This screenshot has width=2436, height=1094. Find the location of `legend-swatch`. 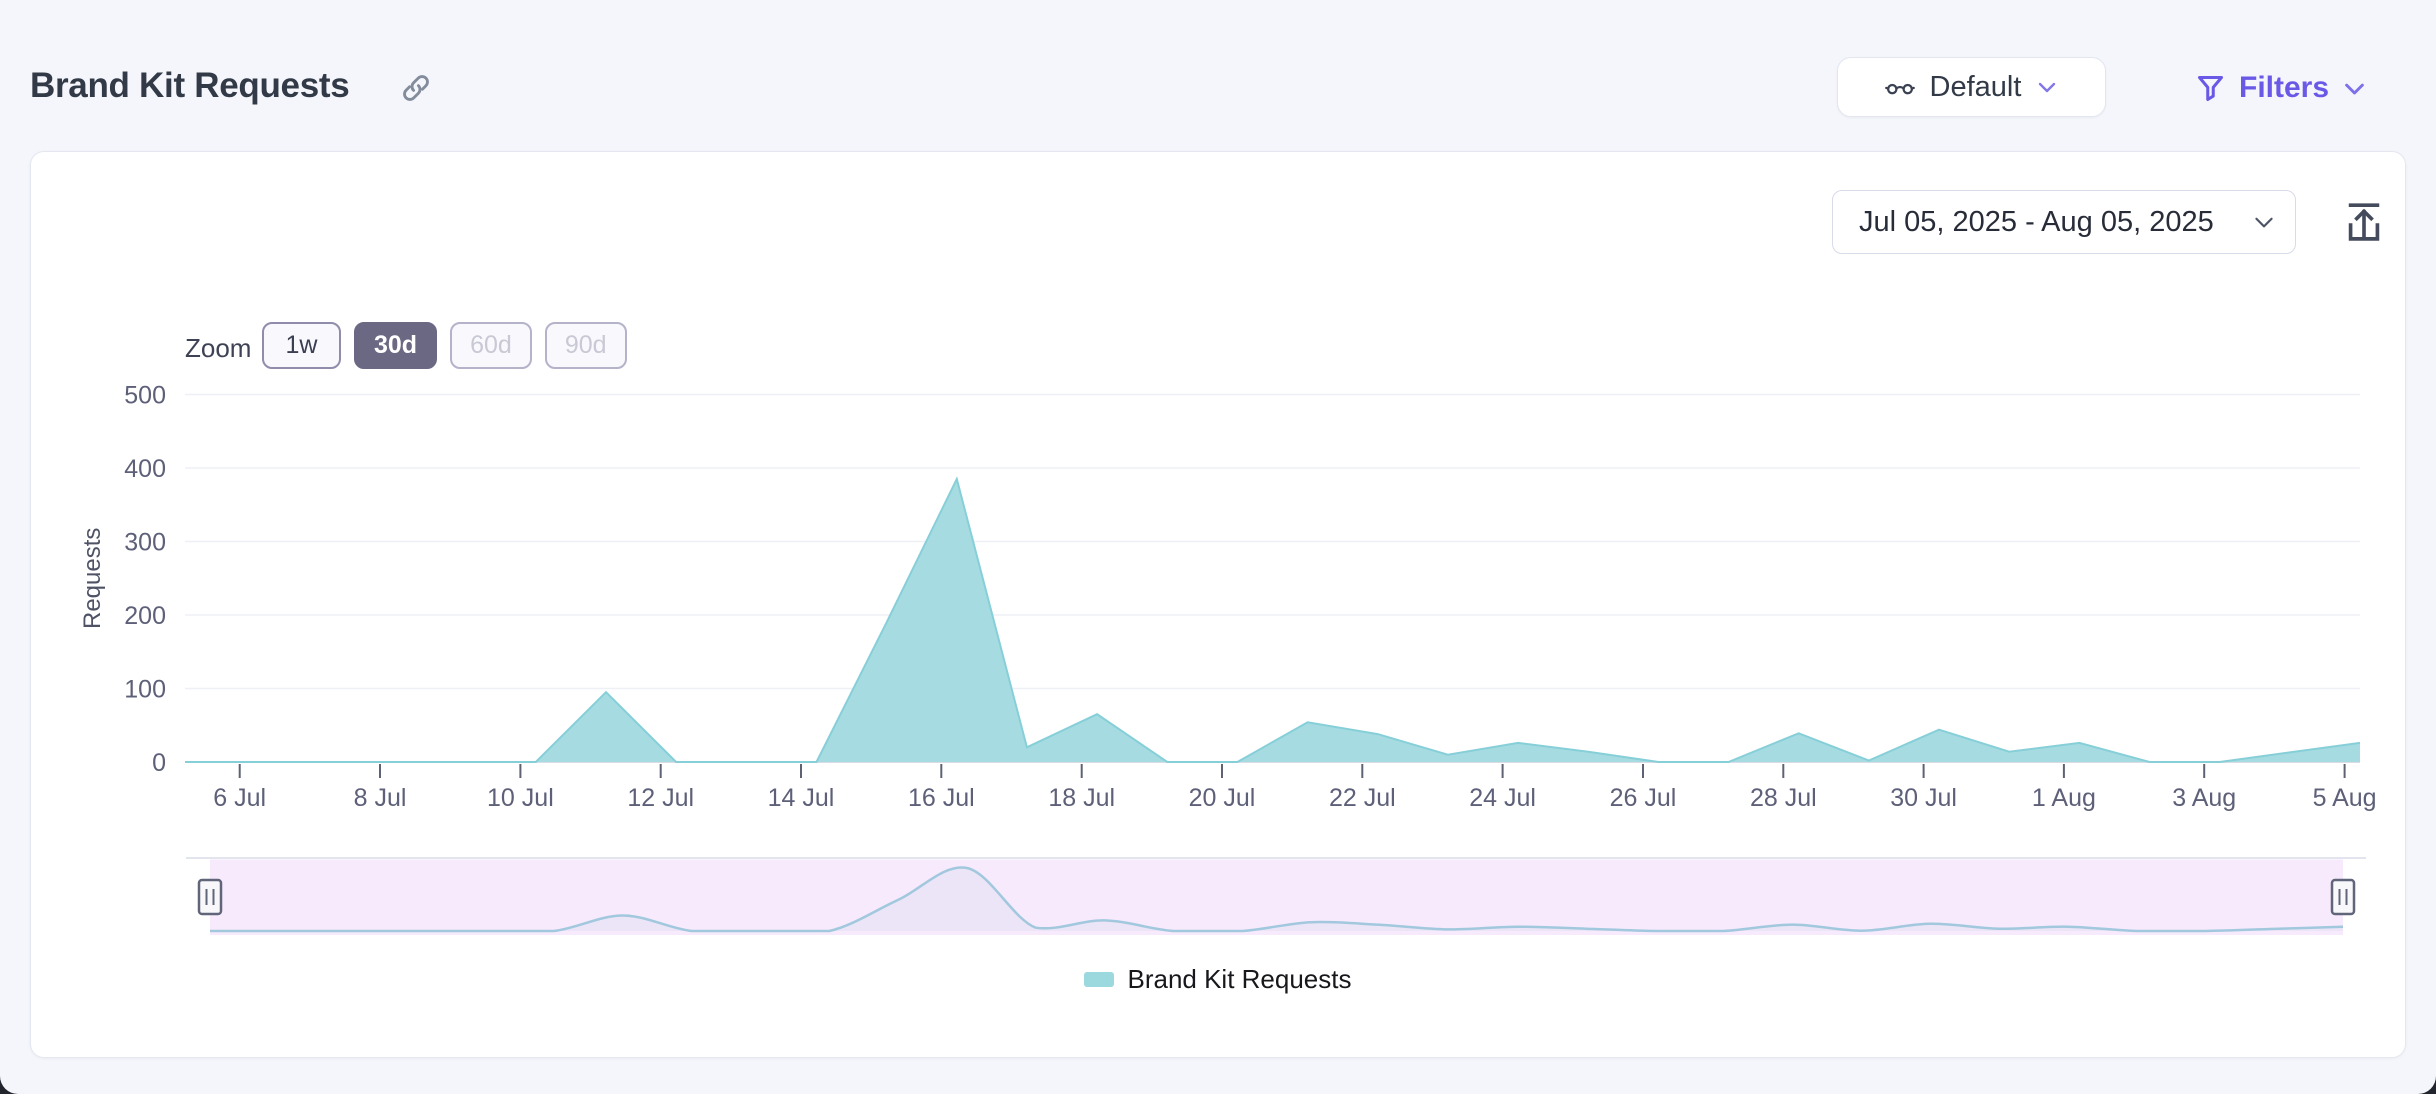

legend-swatch is located at coordinates (1099, 979).